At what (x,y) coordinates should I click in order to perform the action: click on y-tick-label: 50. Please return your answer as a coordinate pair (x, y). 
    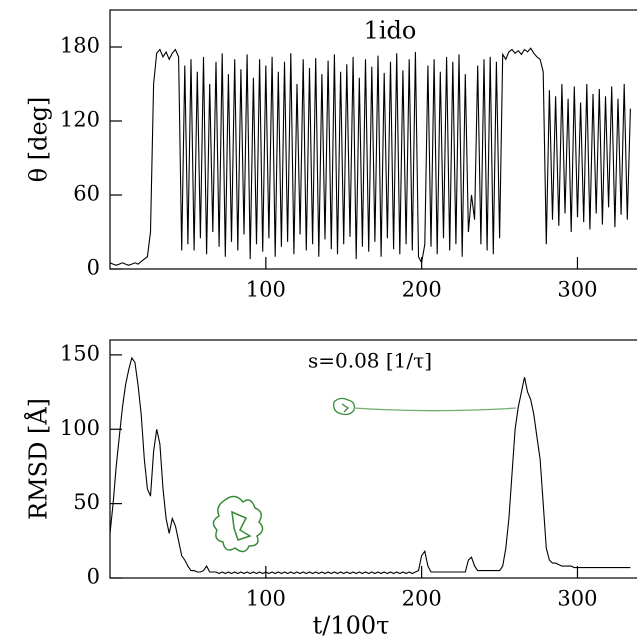
    Looking at the image, I should click on (86, 502).